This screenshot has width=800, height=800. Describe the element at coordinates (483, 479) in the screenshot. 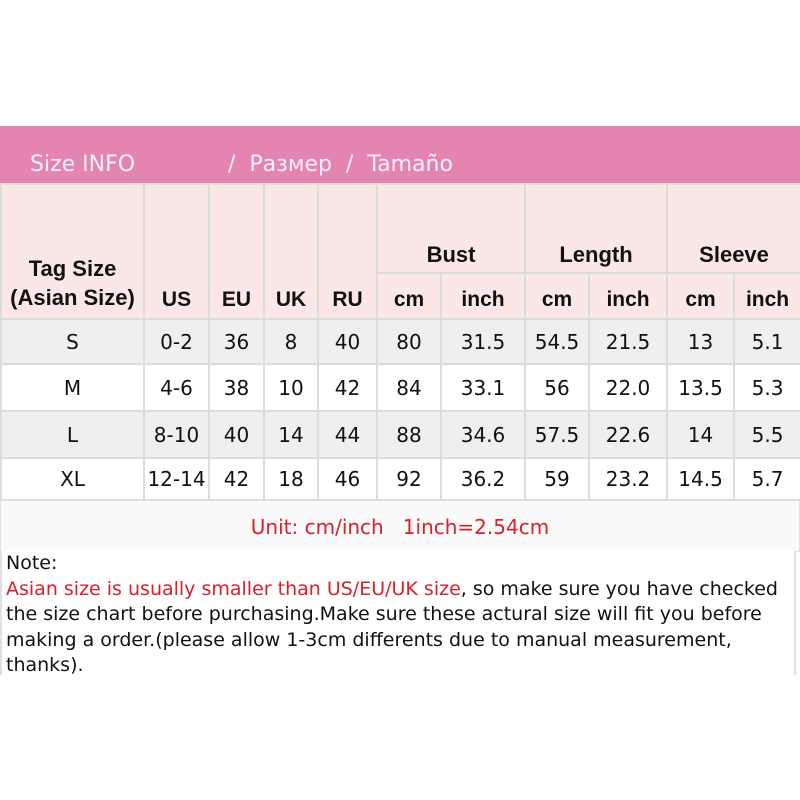

I see `table-cell: 36.2` at that location.